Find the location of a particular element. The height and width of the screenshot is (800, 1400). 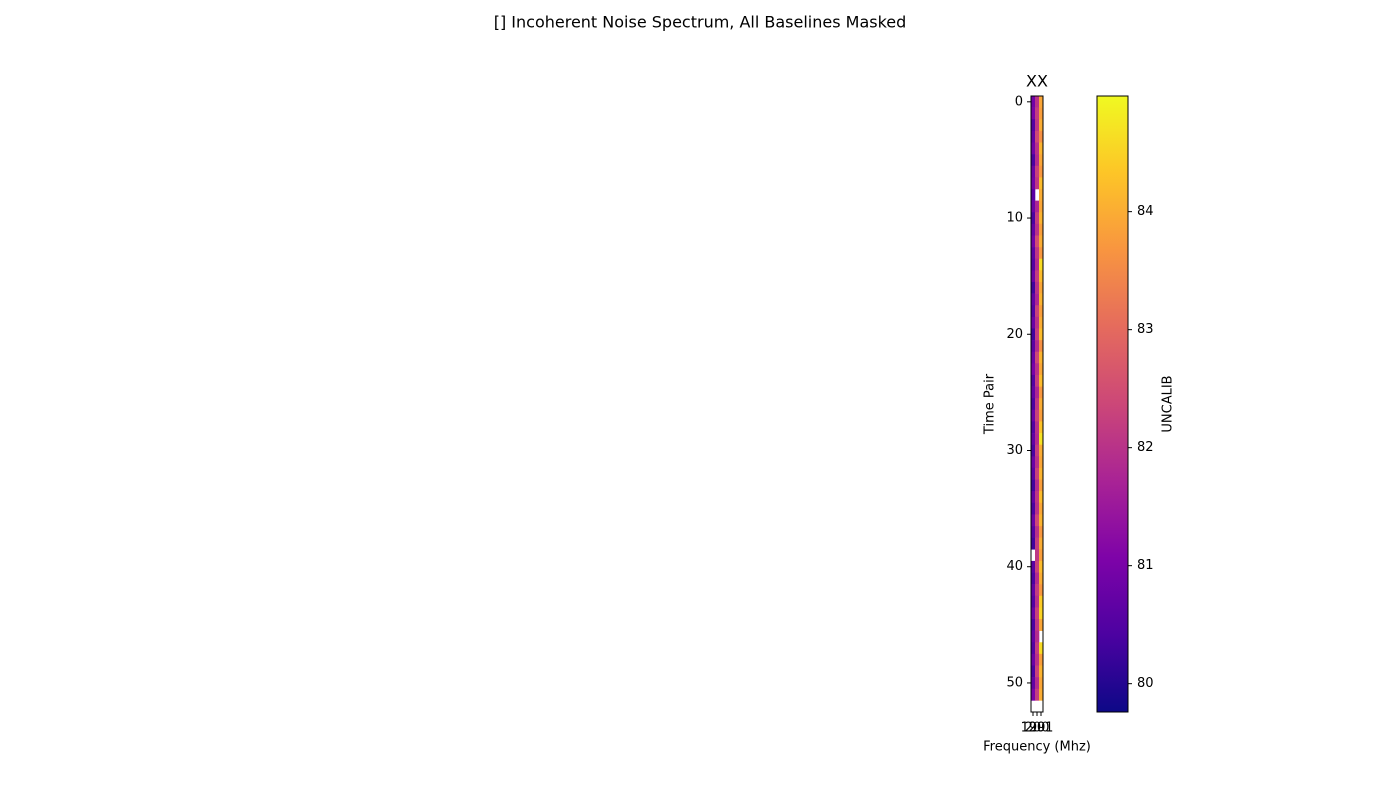

y-tick-label: 30 is located at coordinates (1014, 450).